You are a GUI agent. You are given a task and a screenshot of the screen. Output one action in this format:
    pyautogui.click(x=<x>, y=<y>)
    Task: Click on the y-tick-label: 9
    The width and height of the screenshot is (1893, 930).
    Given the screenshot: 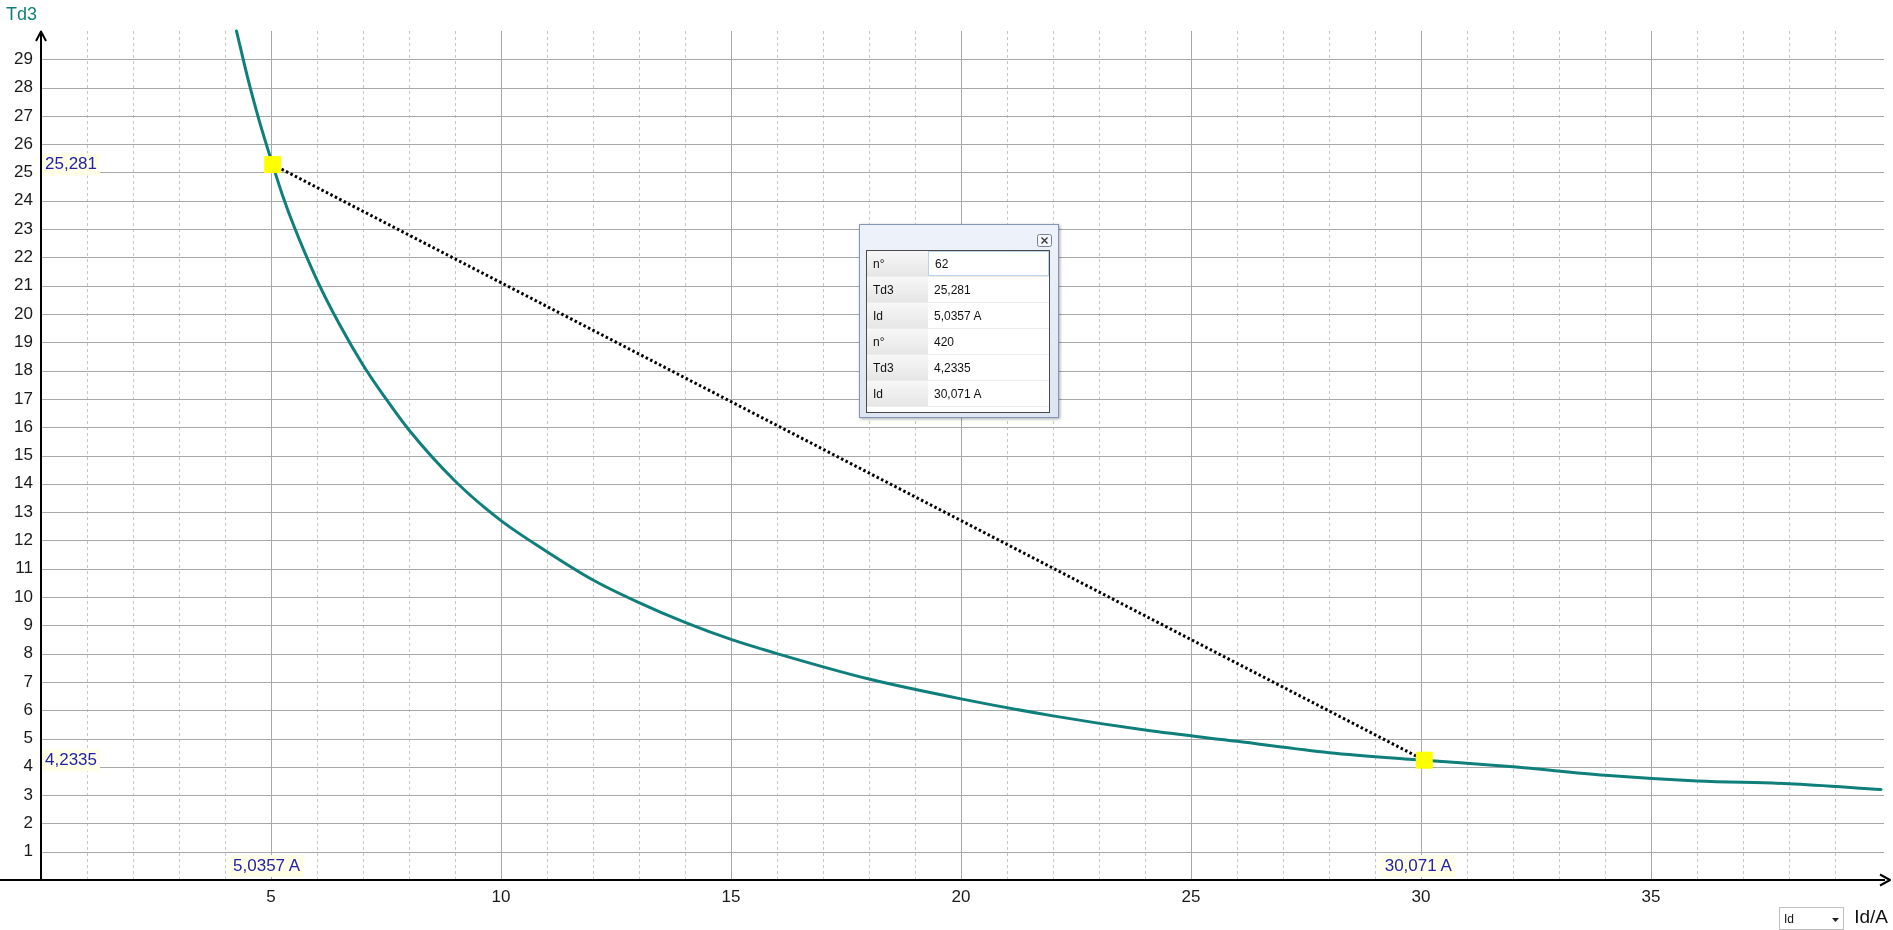 What is the action you would take?
    pyautogui.click(x=28, y=624)
    